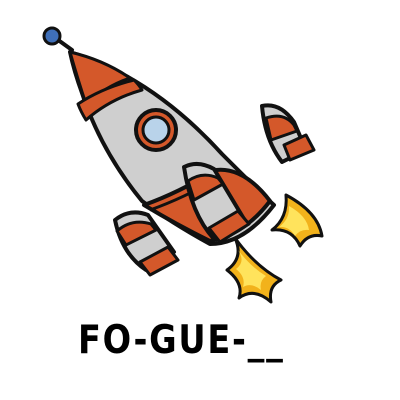 This screenshot has width=400, height=400. I want to click on window-icon, so click(156, 130).